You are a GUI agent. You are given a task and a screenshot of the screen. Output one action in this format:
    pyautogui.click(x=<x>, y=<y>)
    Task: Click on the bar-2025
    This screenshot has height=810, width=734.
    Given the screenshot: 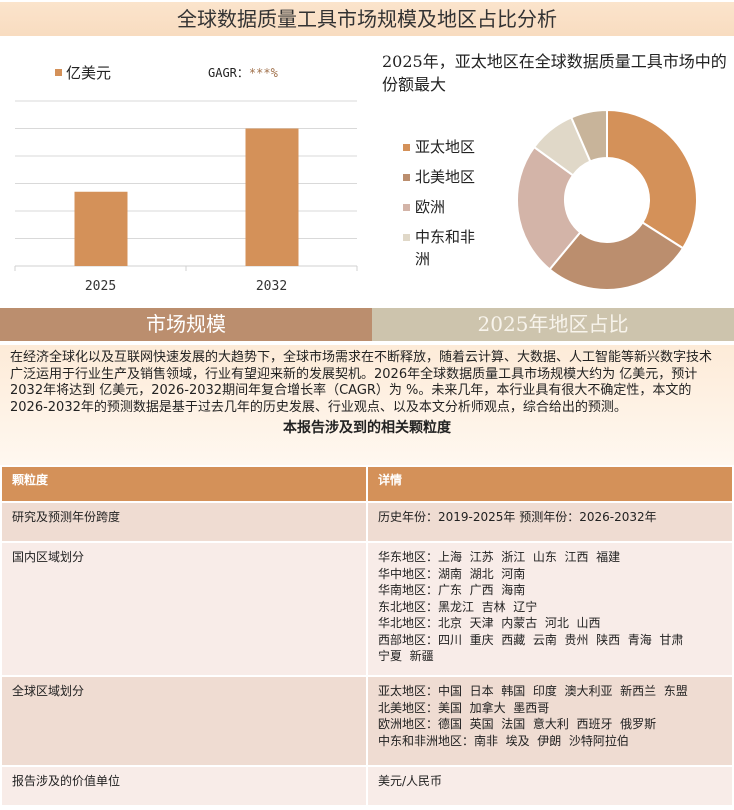 What is the action you would take?
    pyautogui.click(x=101, y=228)
    